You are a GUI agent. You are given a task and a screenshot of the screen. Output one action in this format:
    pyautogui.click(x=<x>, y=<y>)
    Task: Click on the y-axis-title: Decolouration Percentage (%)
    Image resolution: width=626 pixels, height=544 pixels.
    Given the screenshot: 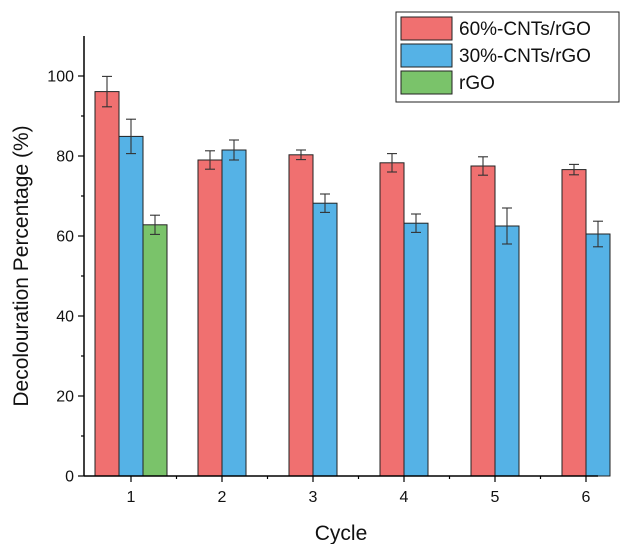 What is the action you would take?
    pyautogui.click(x=21, y=265)
    